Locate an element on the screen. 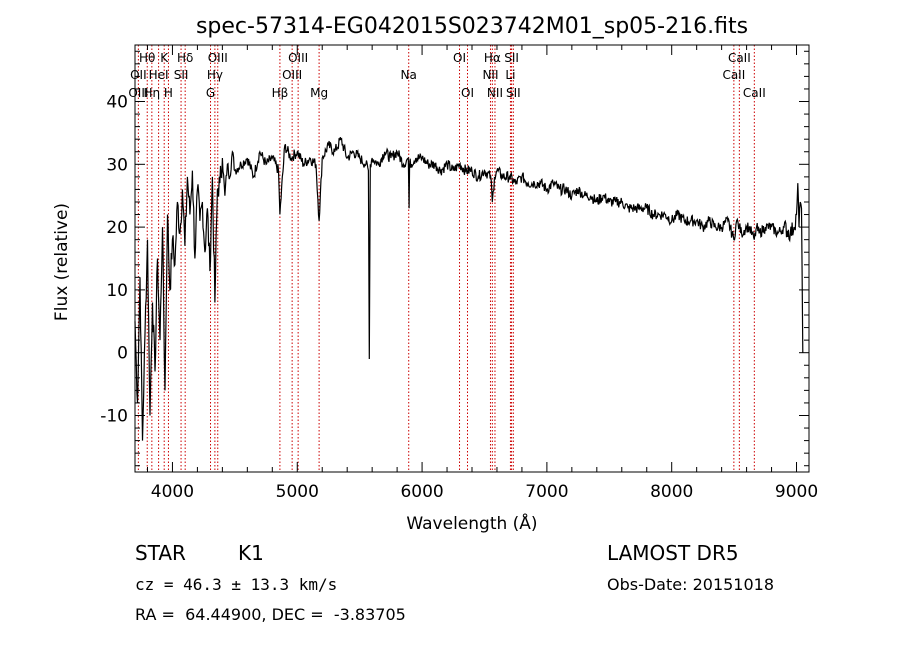  marker-label-11: SII is located at coordinates (181, 75).